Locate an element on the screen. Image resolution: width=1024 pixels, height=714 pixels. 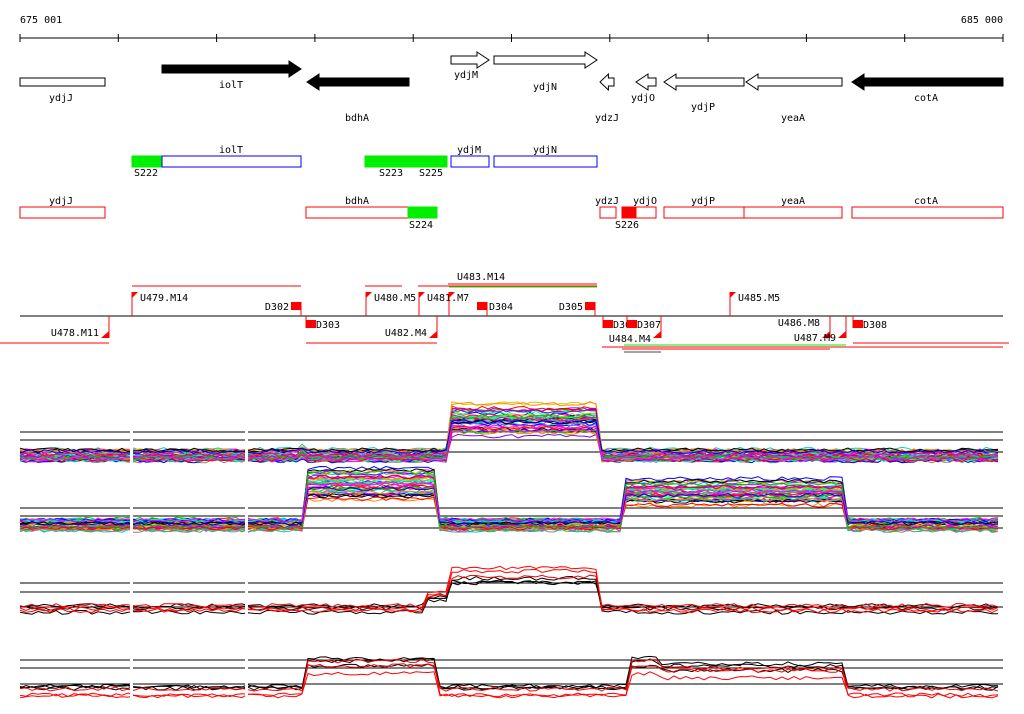
gene-label: ydjM is located at coordinates (466, 75).